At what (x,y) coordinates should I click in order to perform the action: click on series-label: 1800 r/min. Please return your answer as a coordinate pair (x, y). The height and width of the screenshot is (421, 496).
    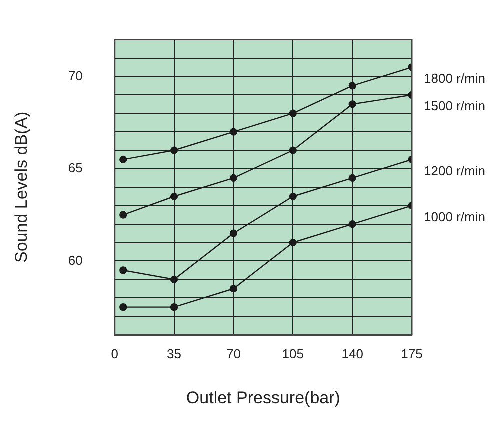
    Looking at the image, I should click on (455, 78).